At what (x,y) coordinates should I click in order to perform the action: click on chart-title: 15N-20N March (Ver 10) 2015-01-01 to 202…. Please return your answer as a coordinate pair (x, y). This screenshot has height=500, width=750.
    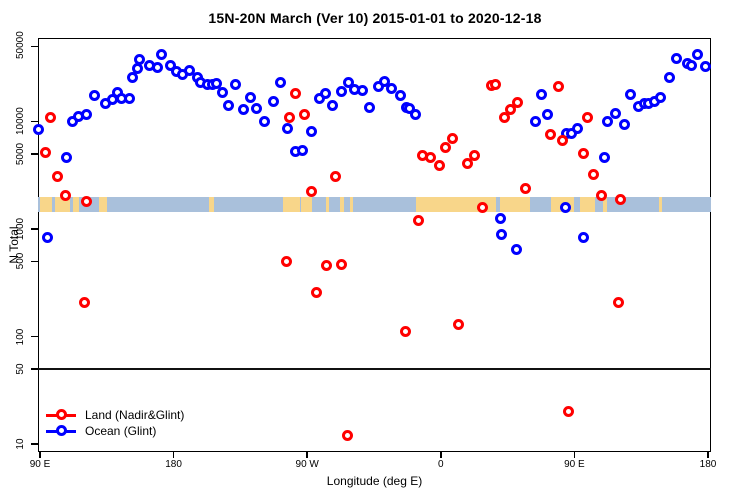
    Looking at the image, I should click on (375, 18).